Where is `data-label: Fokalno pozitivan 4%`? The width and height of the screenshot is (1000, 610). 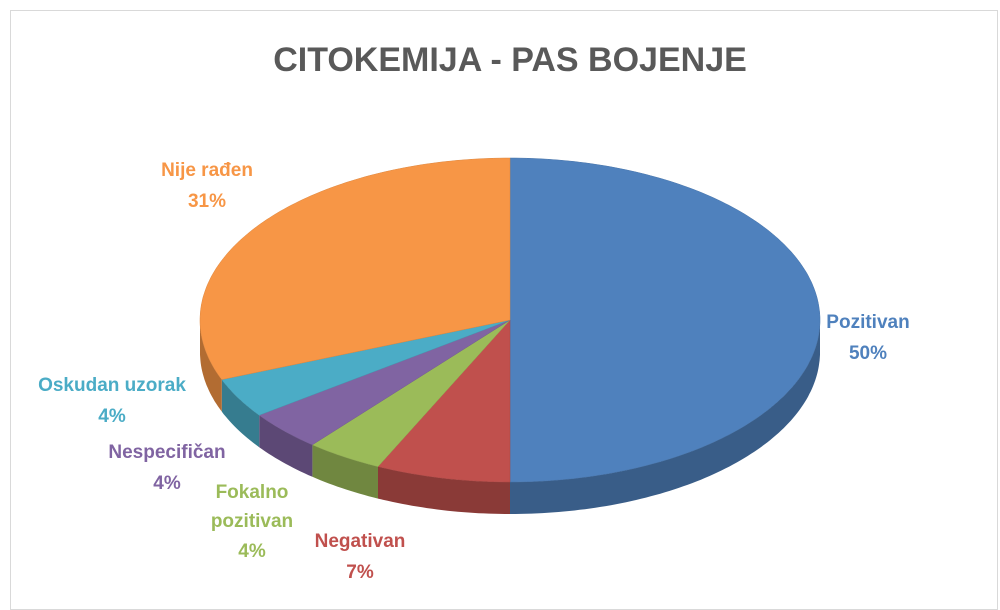 data-label: Fokalno pozitivan 4% is located at coordinates (252, 522).